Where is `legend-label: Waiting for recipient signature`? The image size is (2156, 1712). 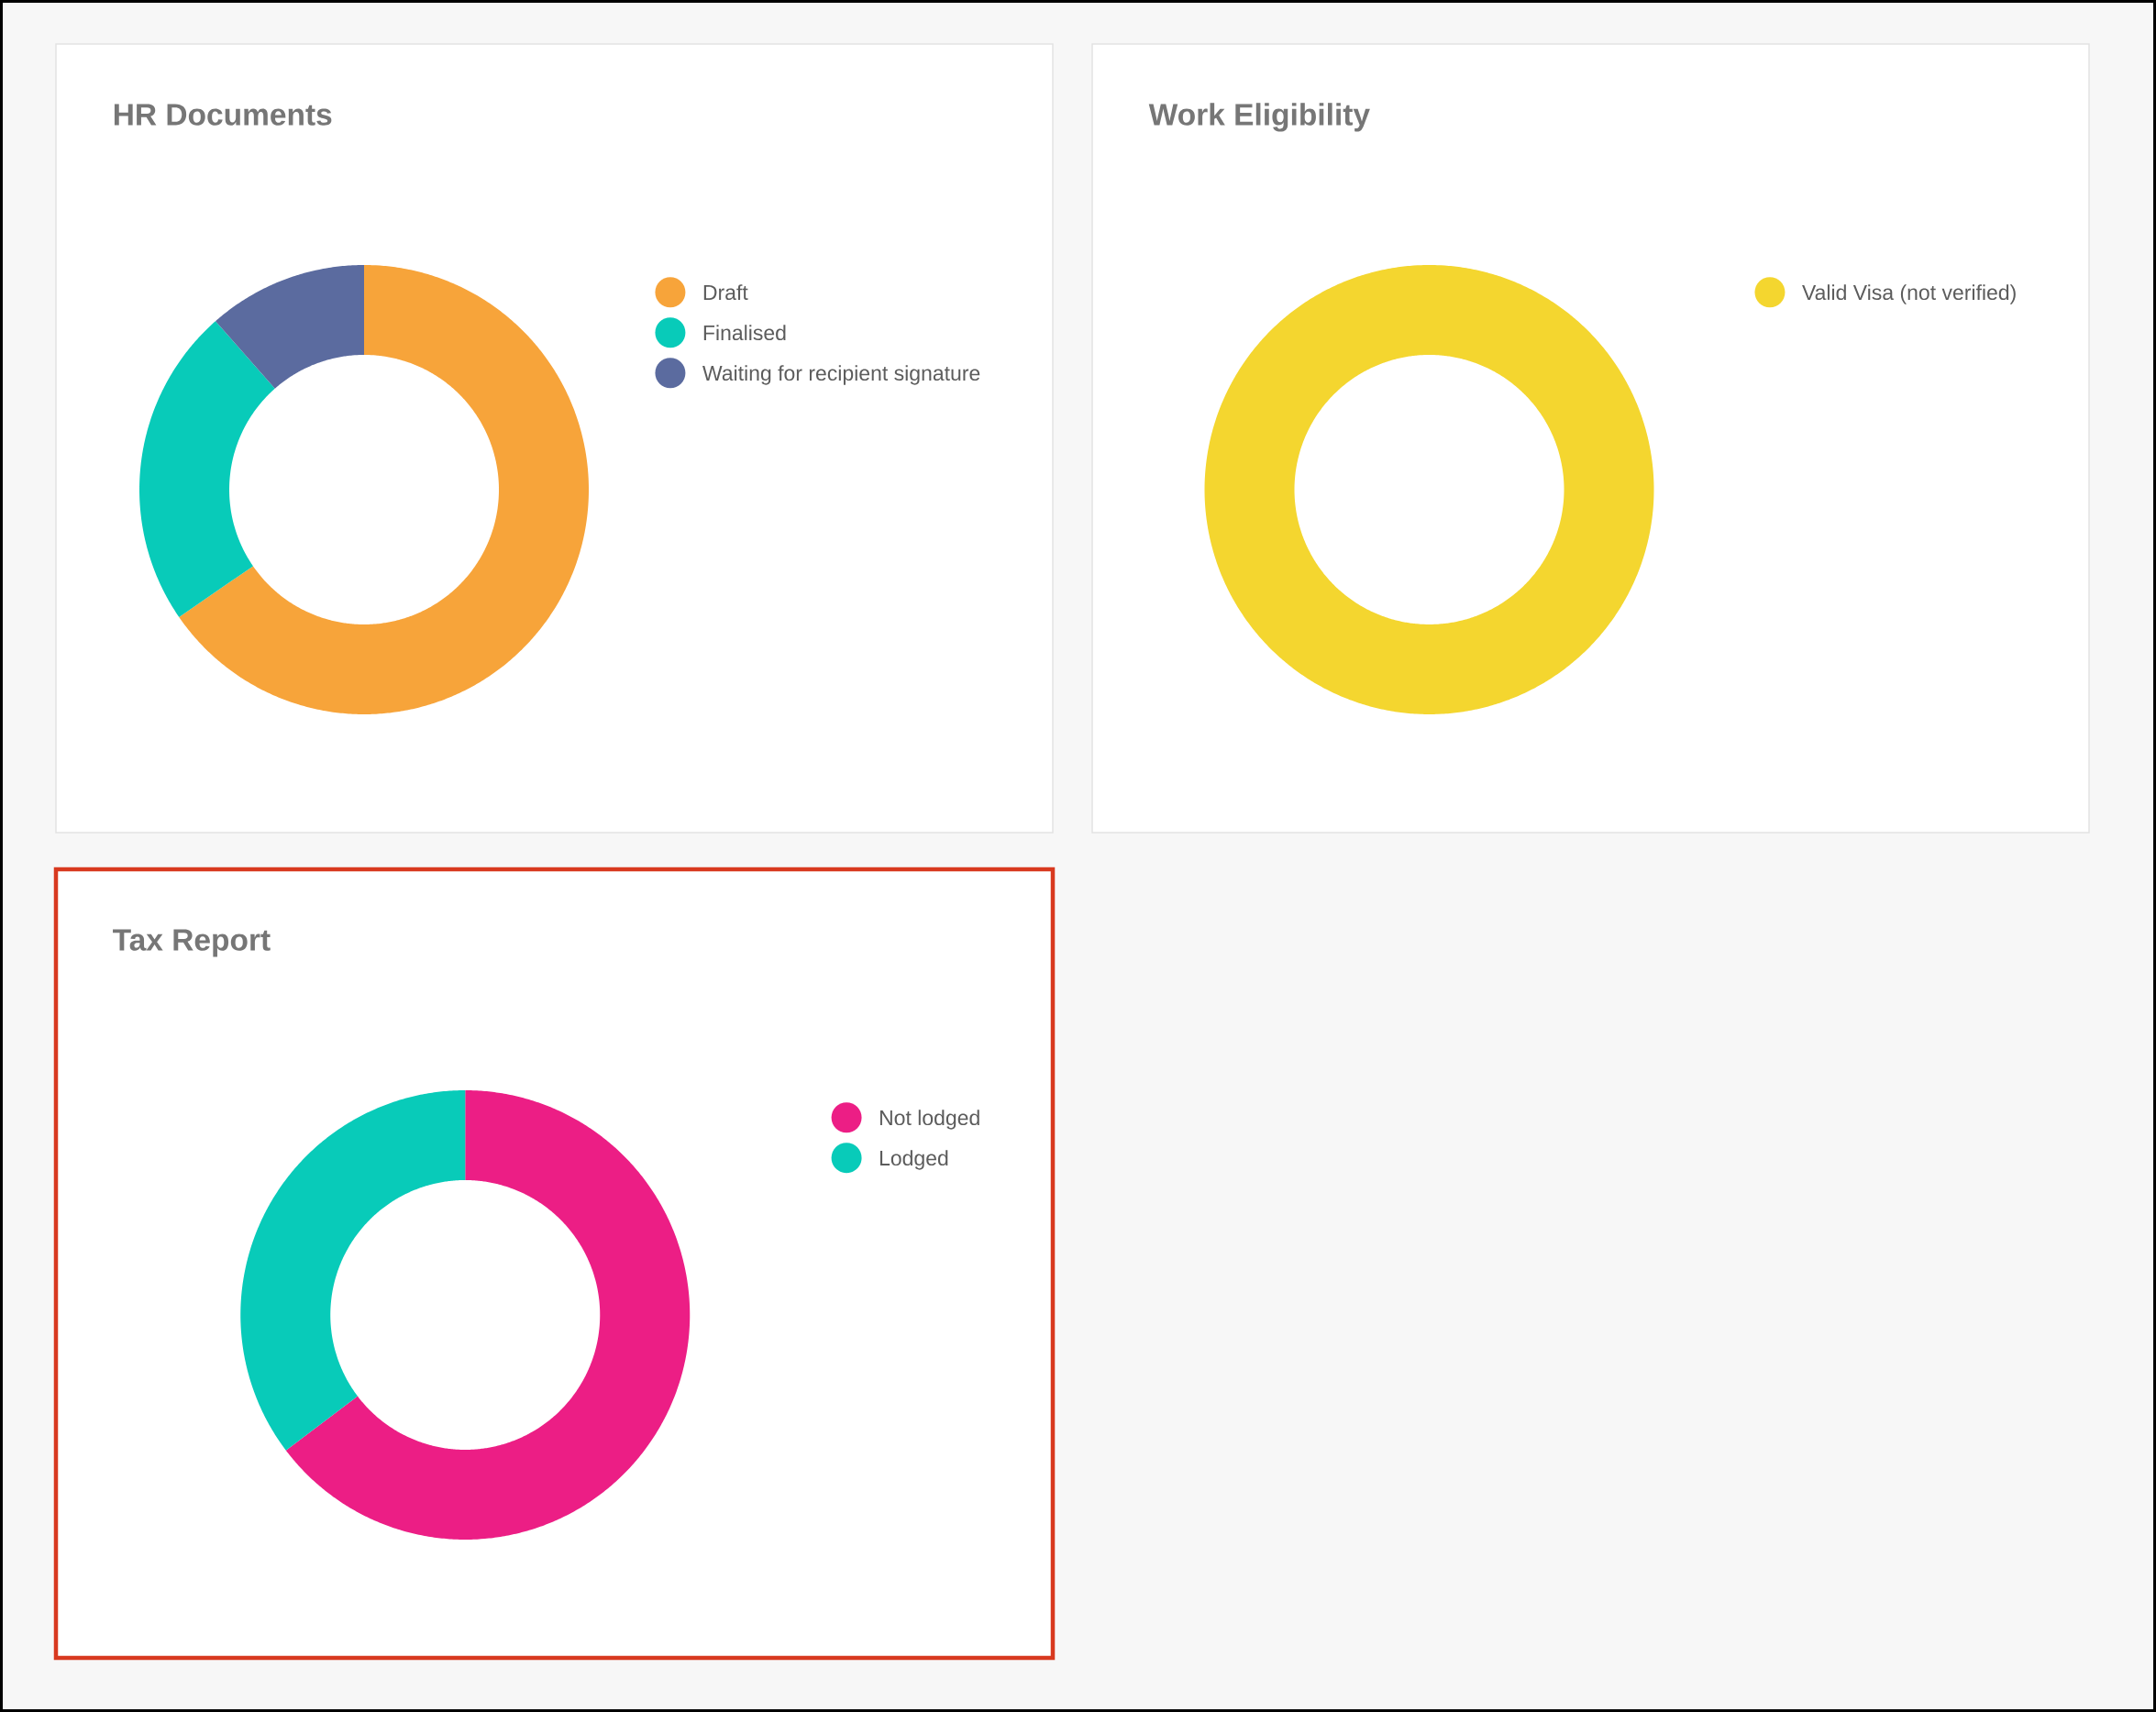
legend-label: Waiting for recipient signature is located at coordinates (841, 375).